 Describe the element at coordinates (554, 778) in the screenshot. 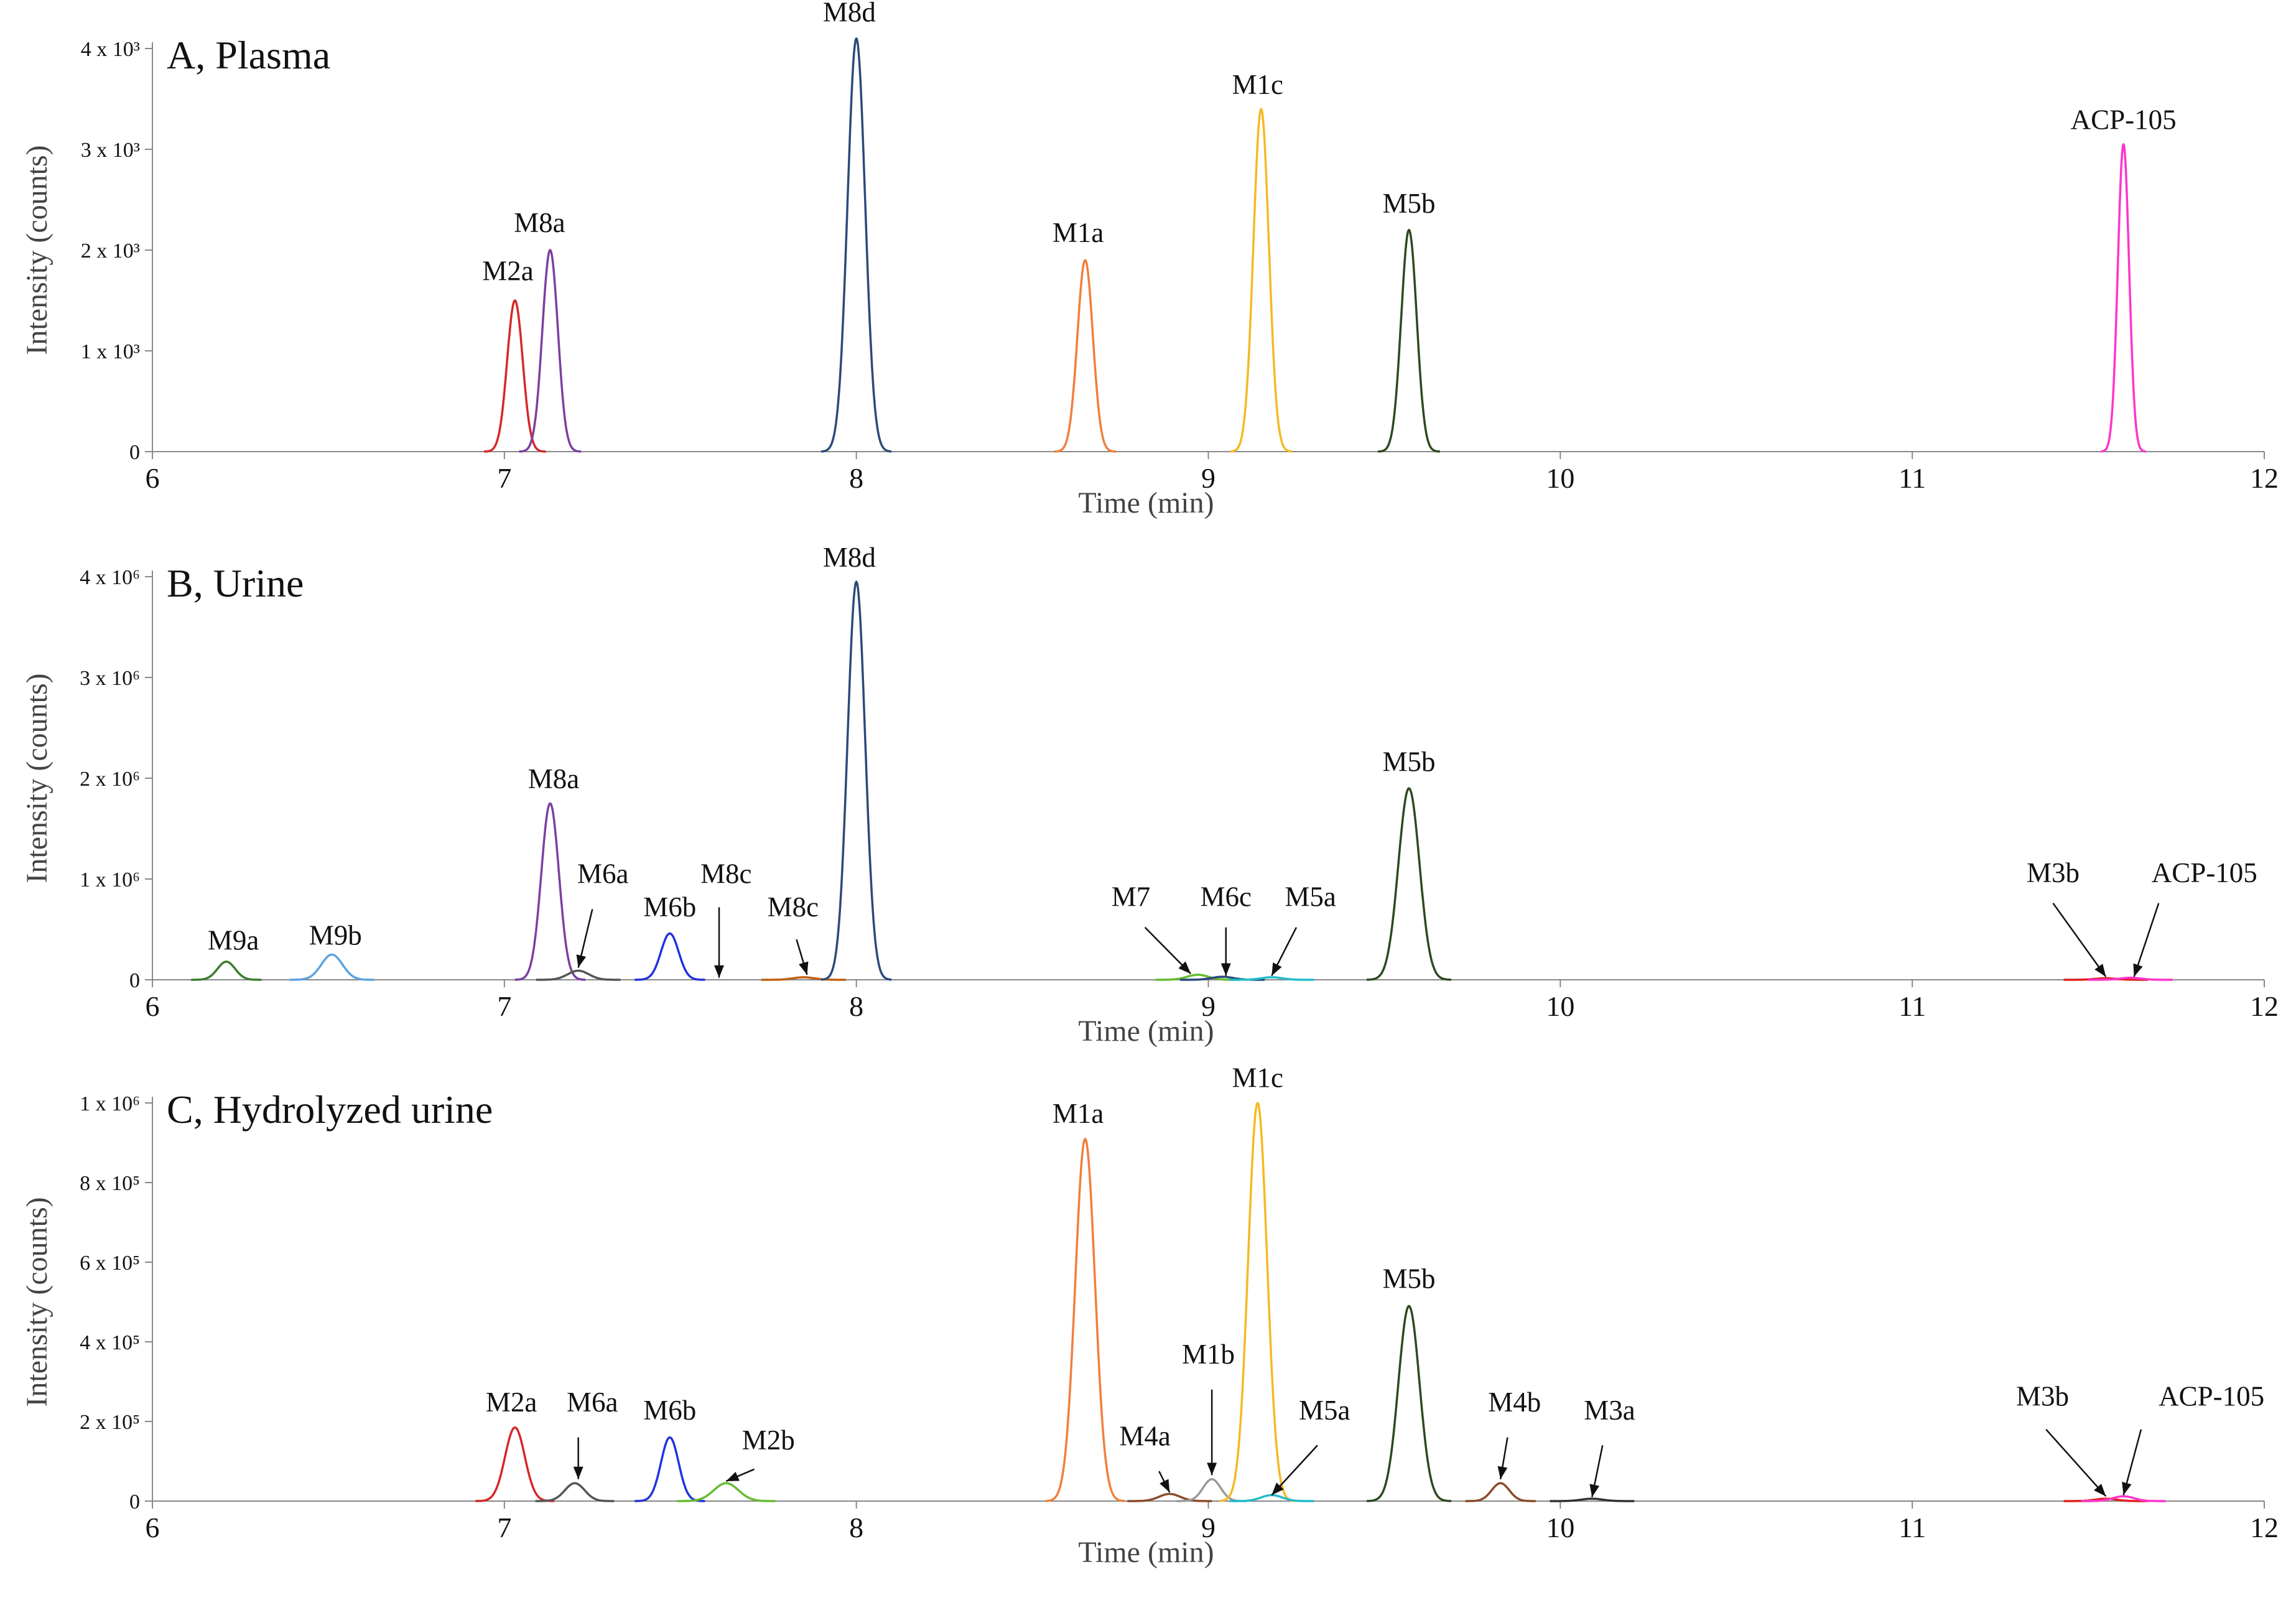

I see `peak-label: M8a` at that location.